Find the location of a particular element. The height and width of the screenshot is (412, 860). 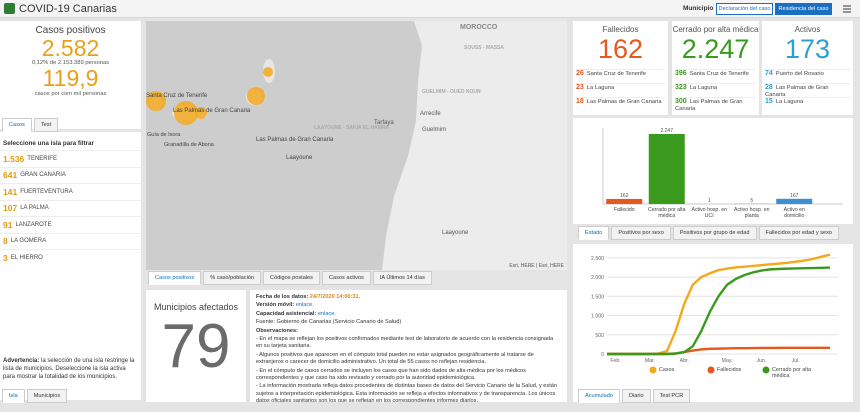

info-notes-title: Observaciones: is located at coordinates (277, 330).